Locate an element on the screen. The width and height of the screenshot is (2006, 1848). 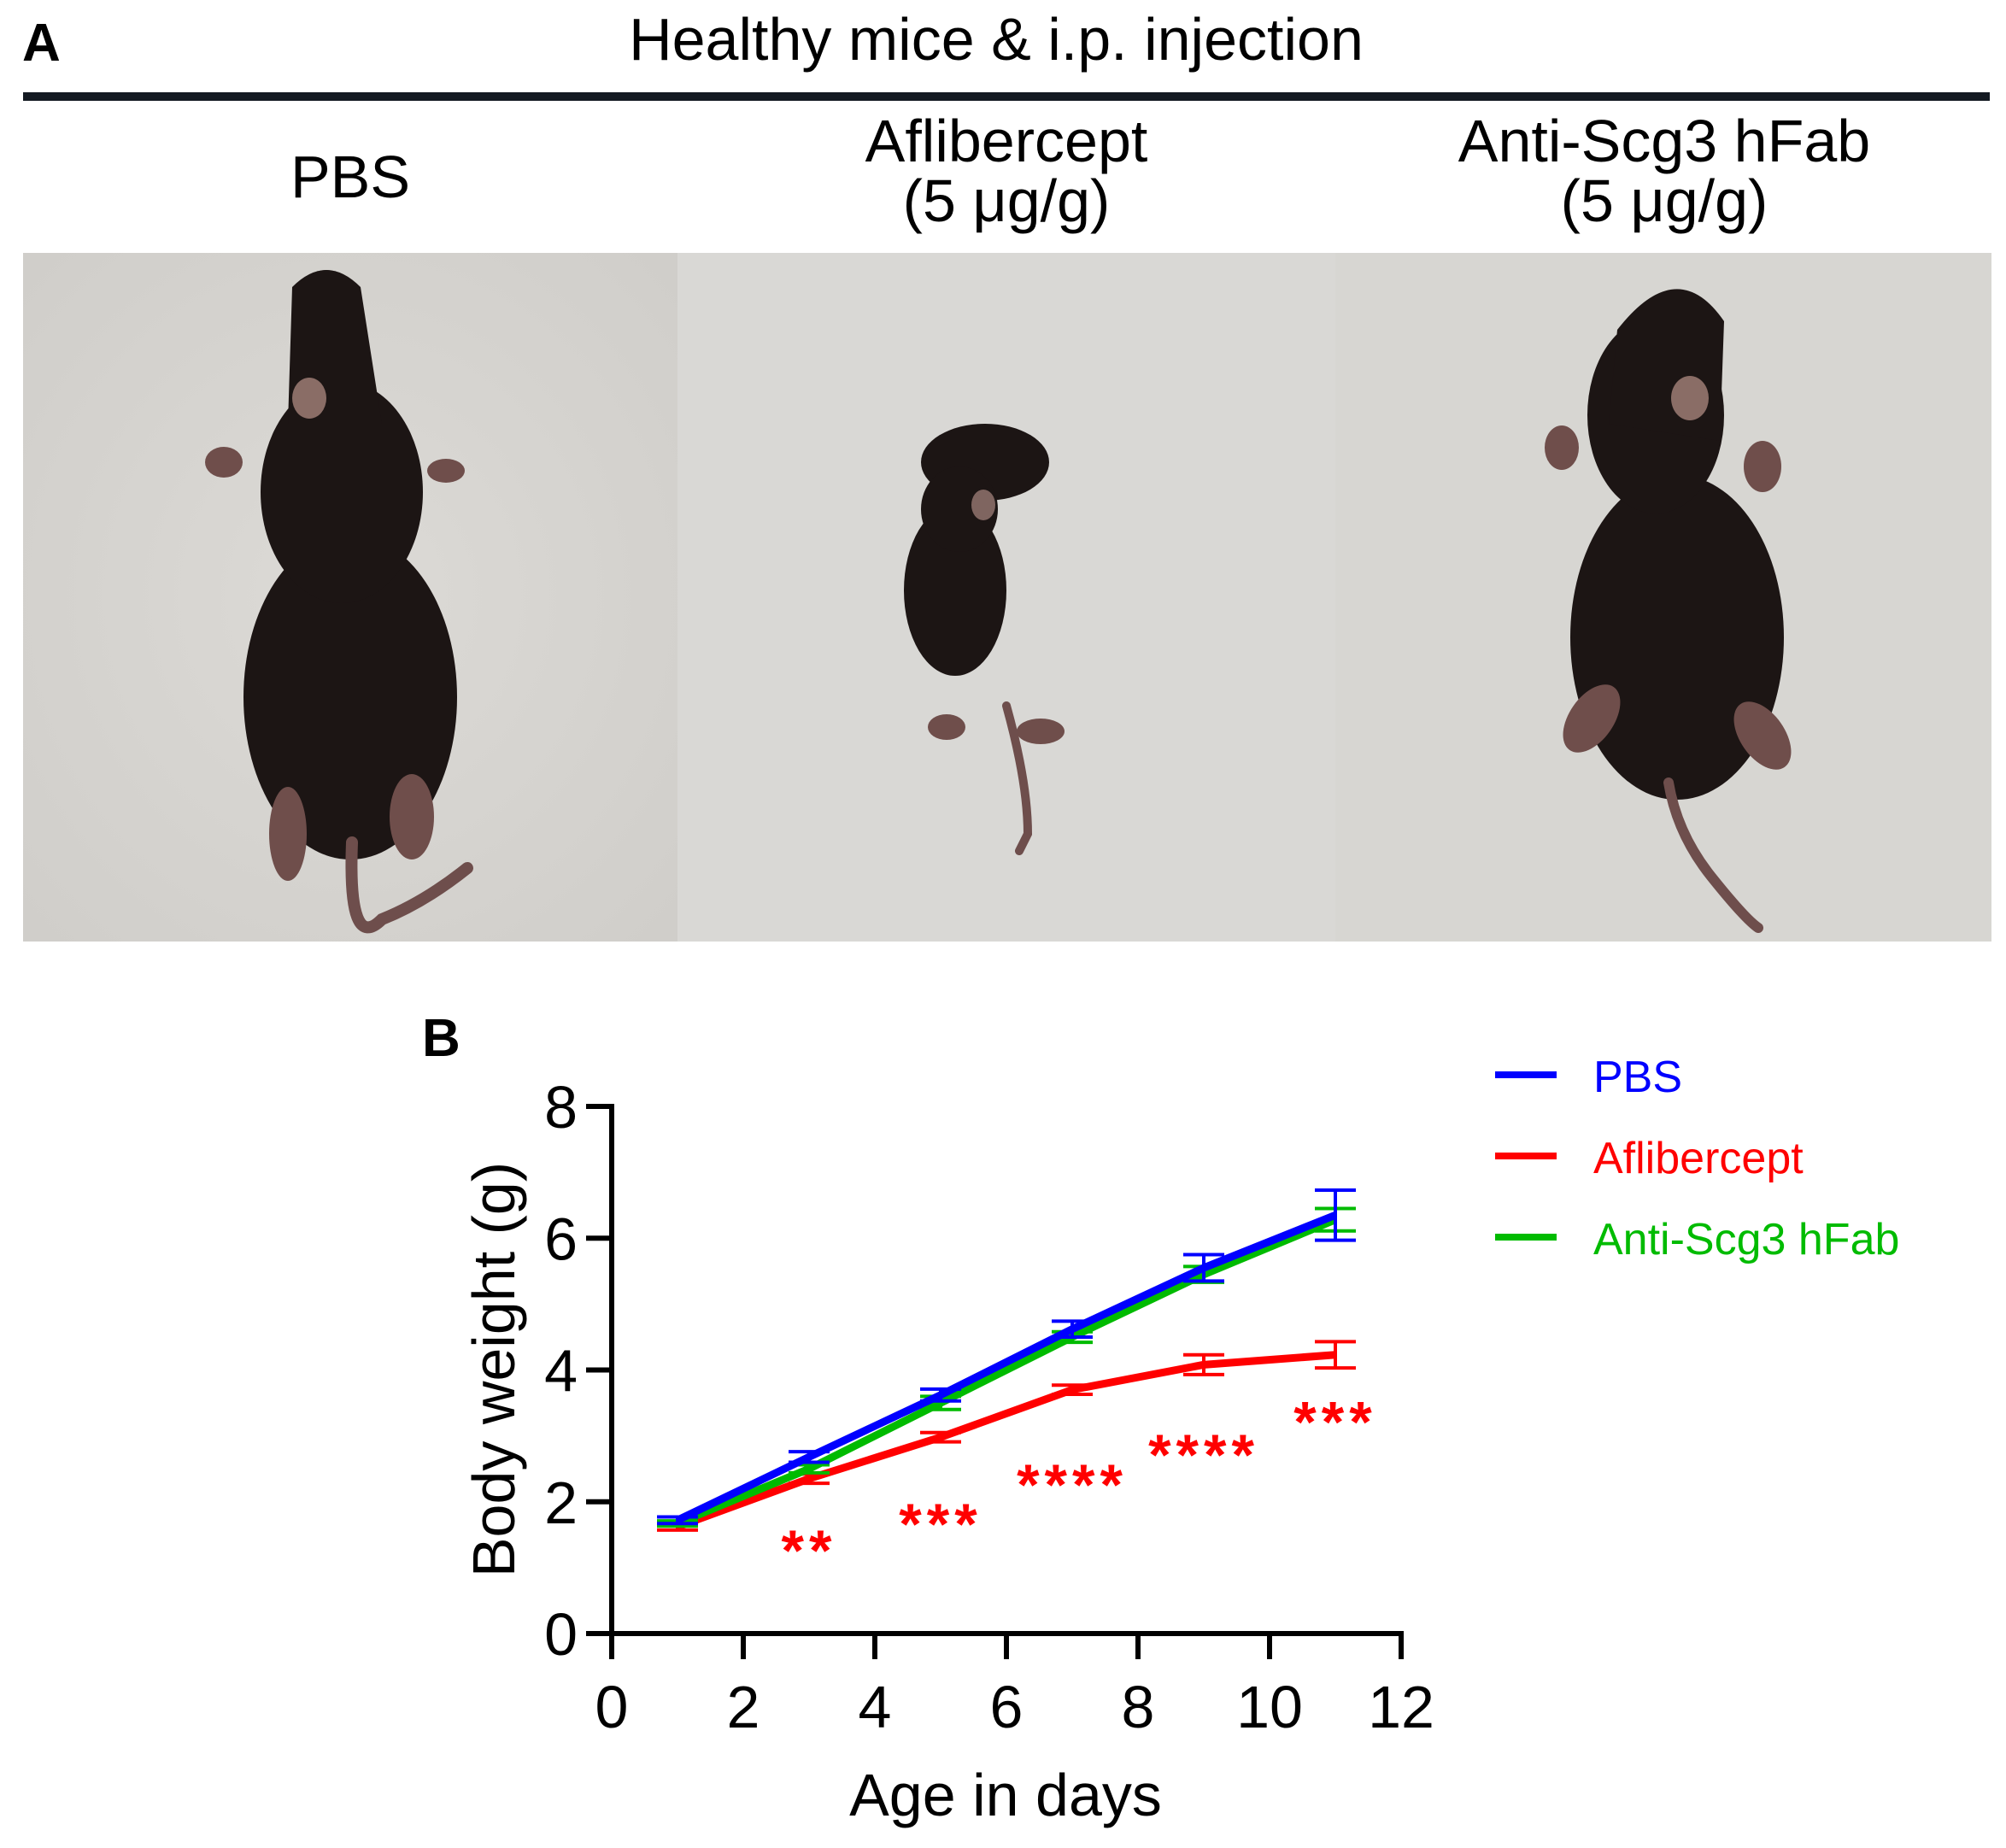
group-label-anti-scg3: Anti-Scg3 hFab (5 μg/g) is located at coordinates (1664, 171).